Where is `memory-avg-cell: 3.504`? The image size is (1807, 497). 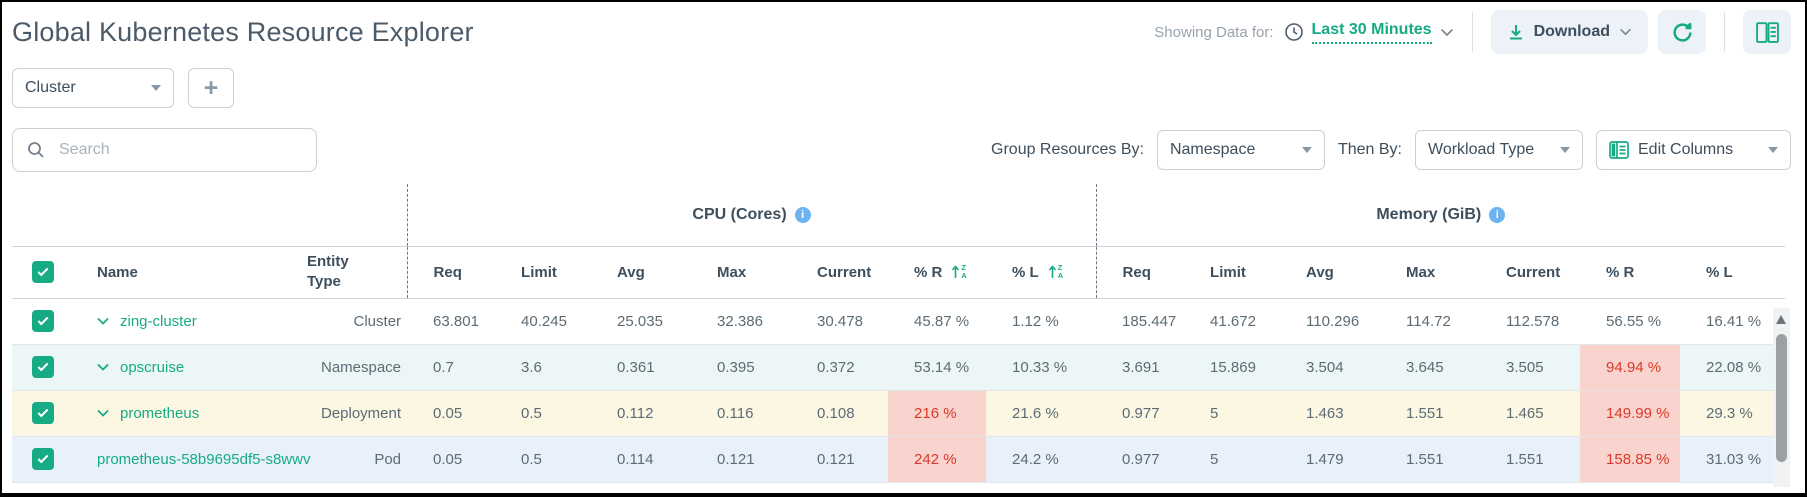
memory-avg-cell: 3.504 is located at coordinates (1330, 367).